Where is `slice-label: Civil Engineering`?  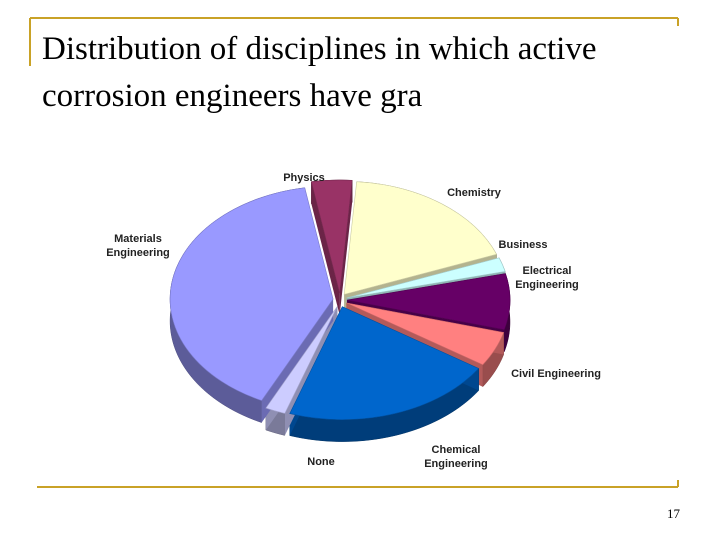 slice-label: Civil Engineering is located at coordinates (556, 374).